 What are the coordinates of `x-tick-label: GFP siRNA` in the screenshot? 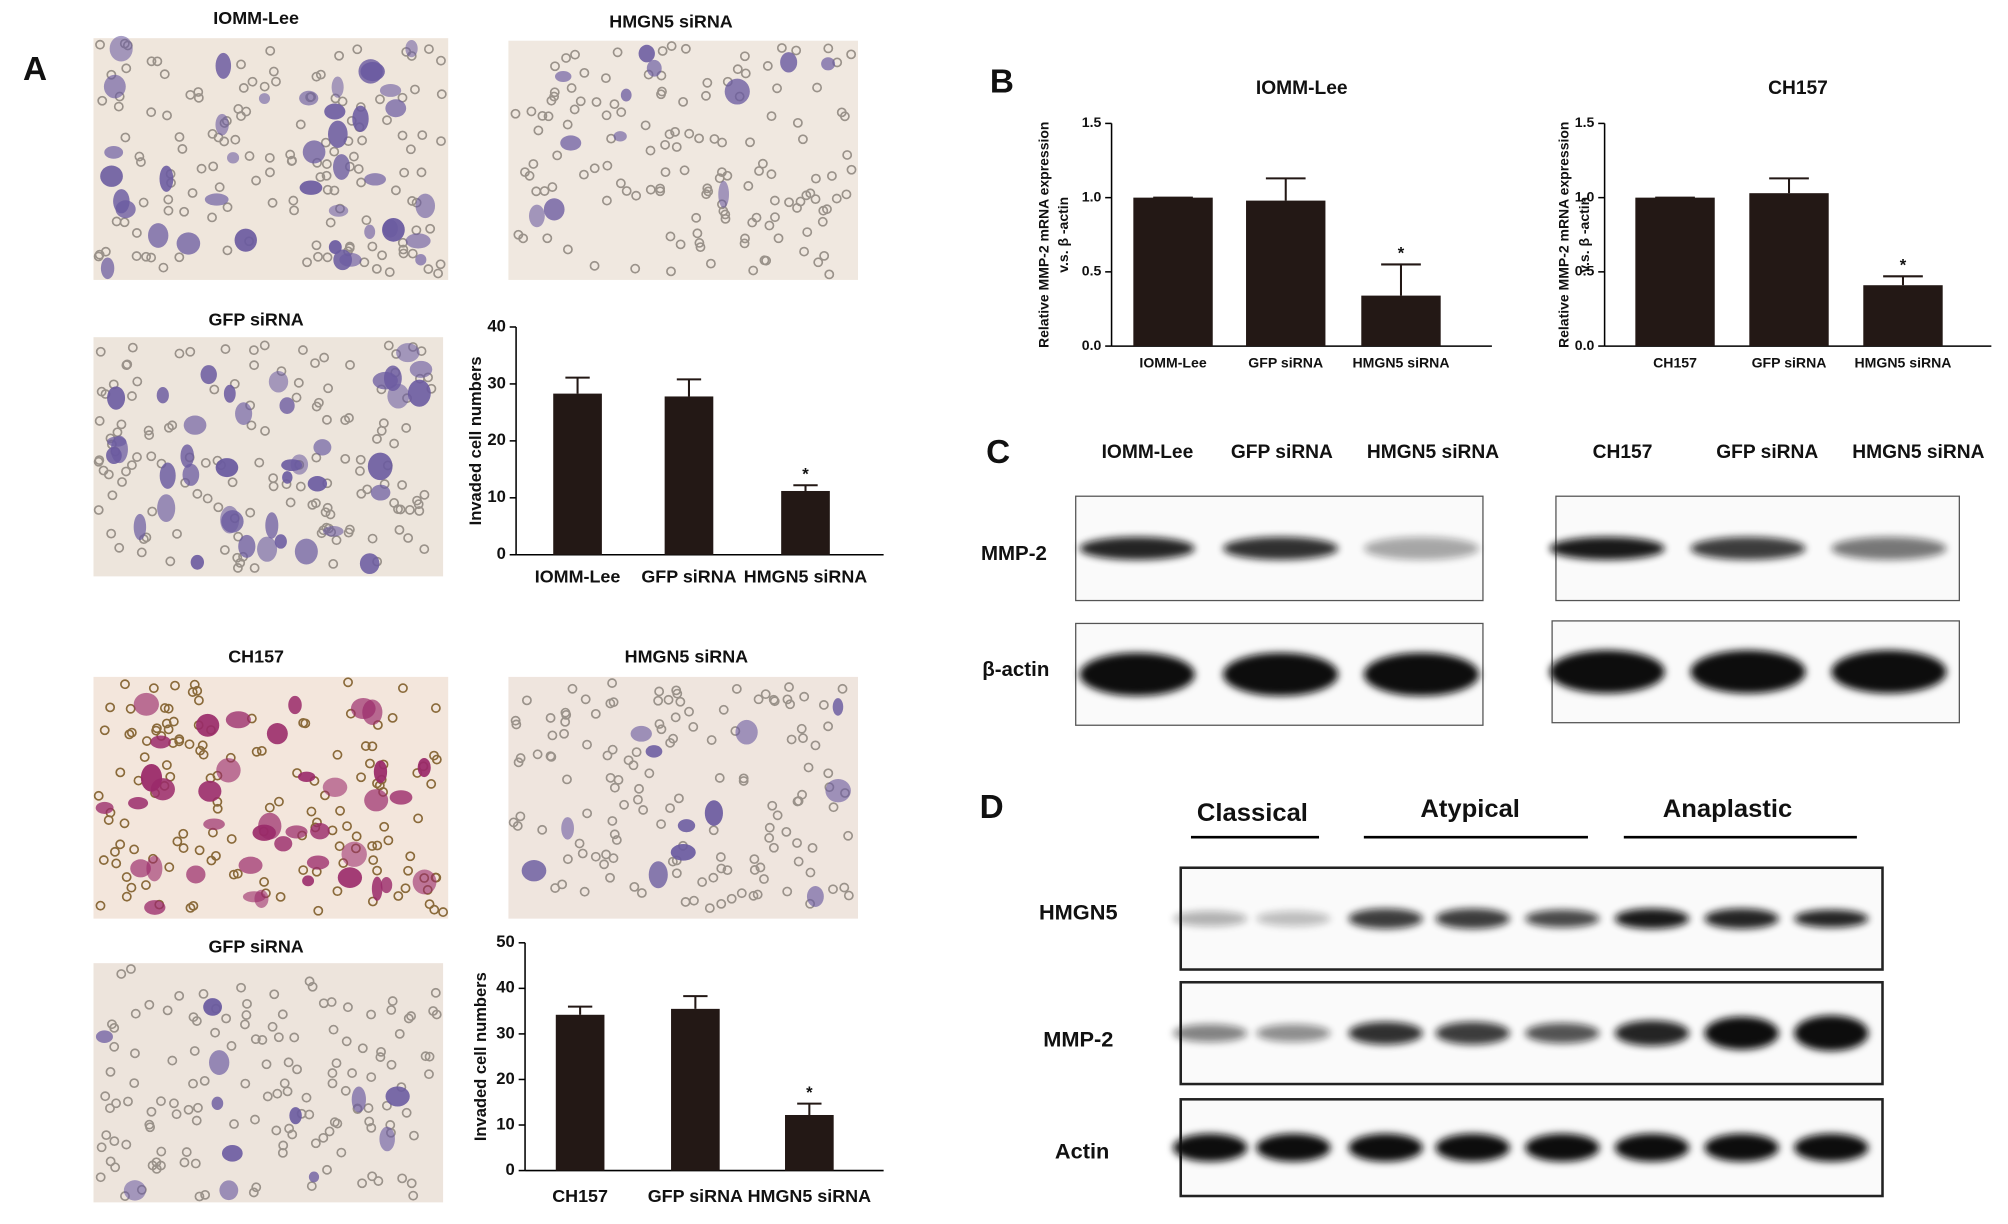 It's located at (695, 1196).